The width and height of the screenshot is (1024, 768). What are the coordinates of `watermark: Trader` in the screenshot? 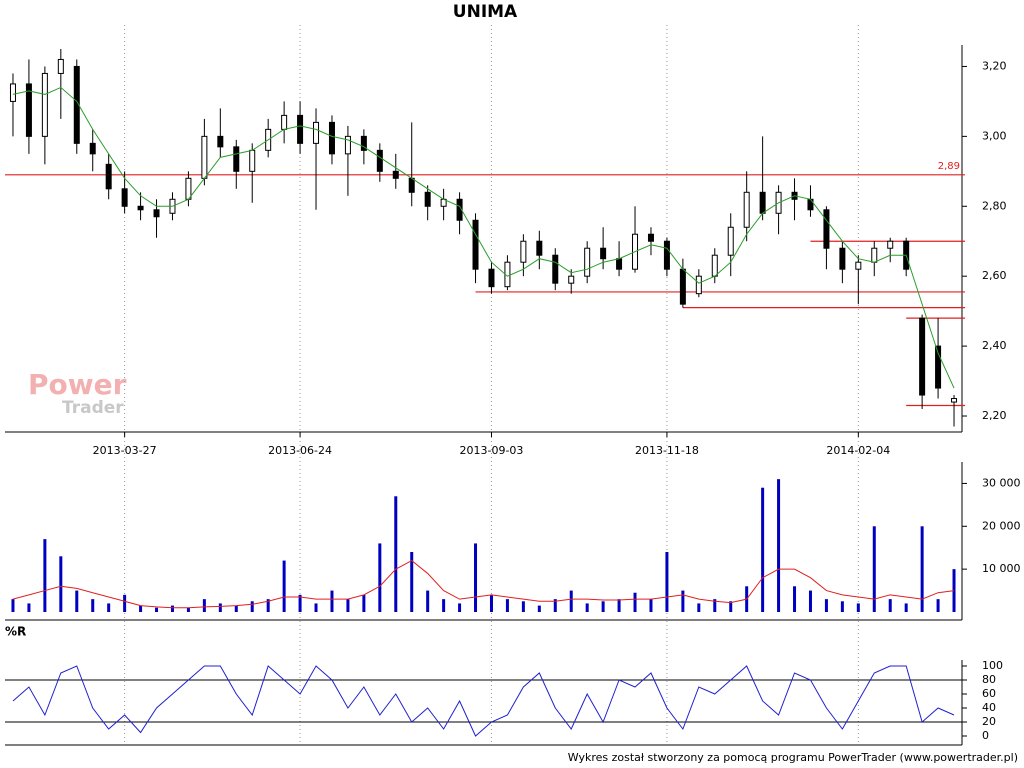 It's located at (93, 408).